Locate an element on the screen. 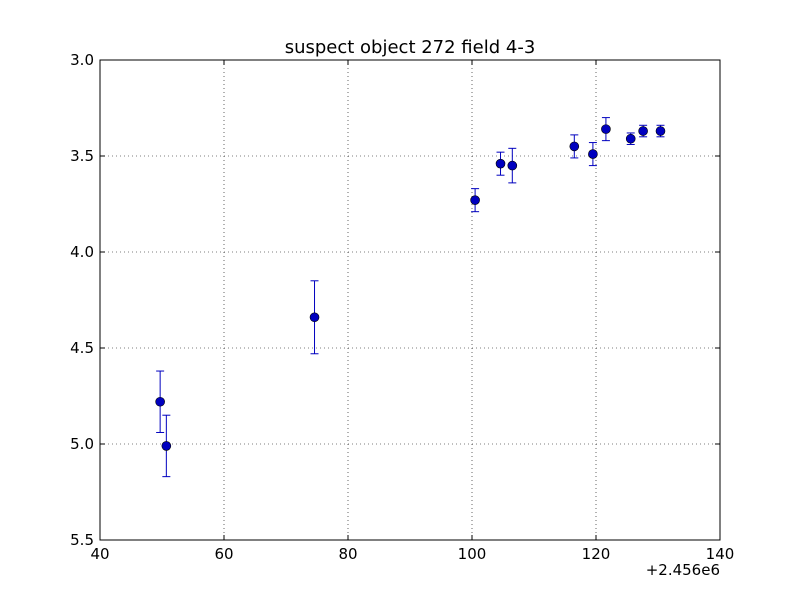 The image size is (800, 600). y-tick-label: 4.0 is located at coordinates (82, 252).